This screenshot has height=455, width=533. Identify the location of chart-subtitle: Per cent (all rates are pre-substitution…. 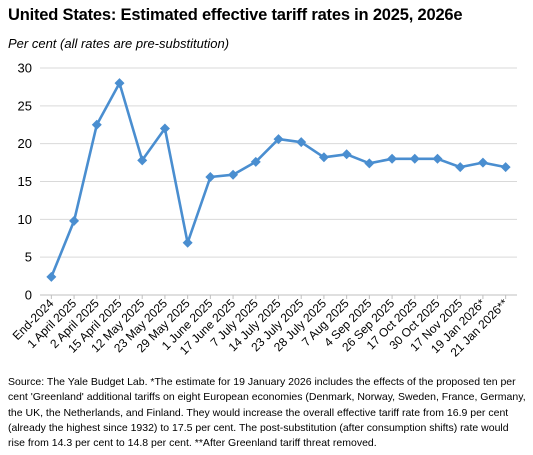
(119, 43).